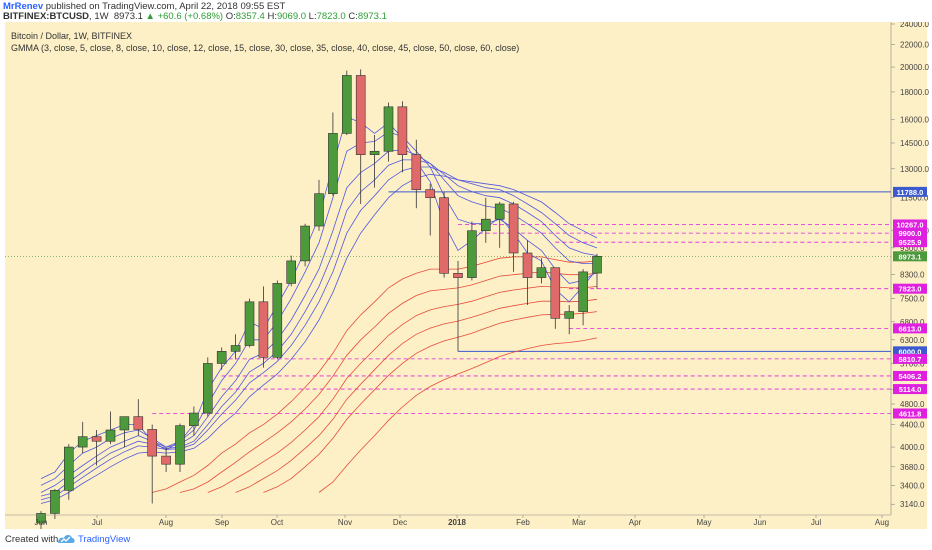 Image resolution: width=932 pixels, height=550 pixels. Describe the element at coordinates (912, 322) in the screenshot. I see `price-tick-label: 6800.0` at that location.